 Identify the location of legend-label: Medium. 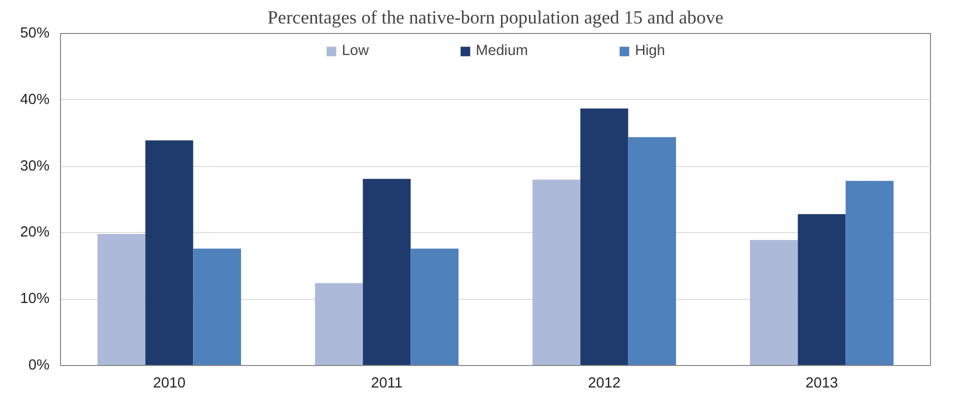
(502, 51).